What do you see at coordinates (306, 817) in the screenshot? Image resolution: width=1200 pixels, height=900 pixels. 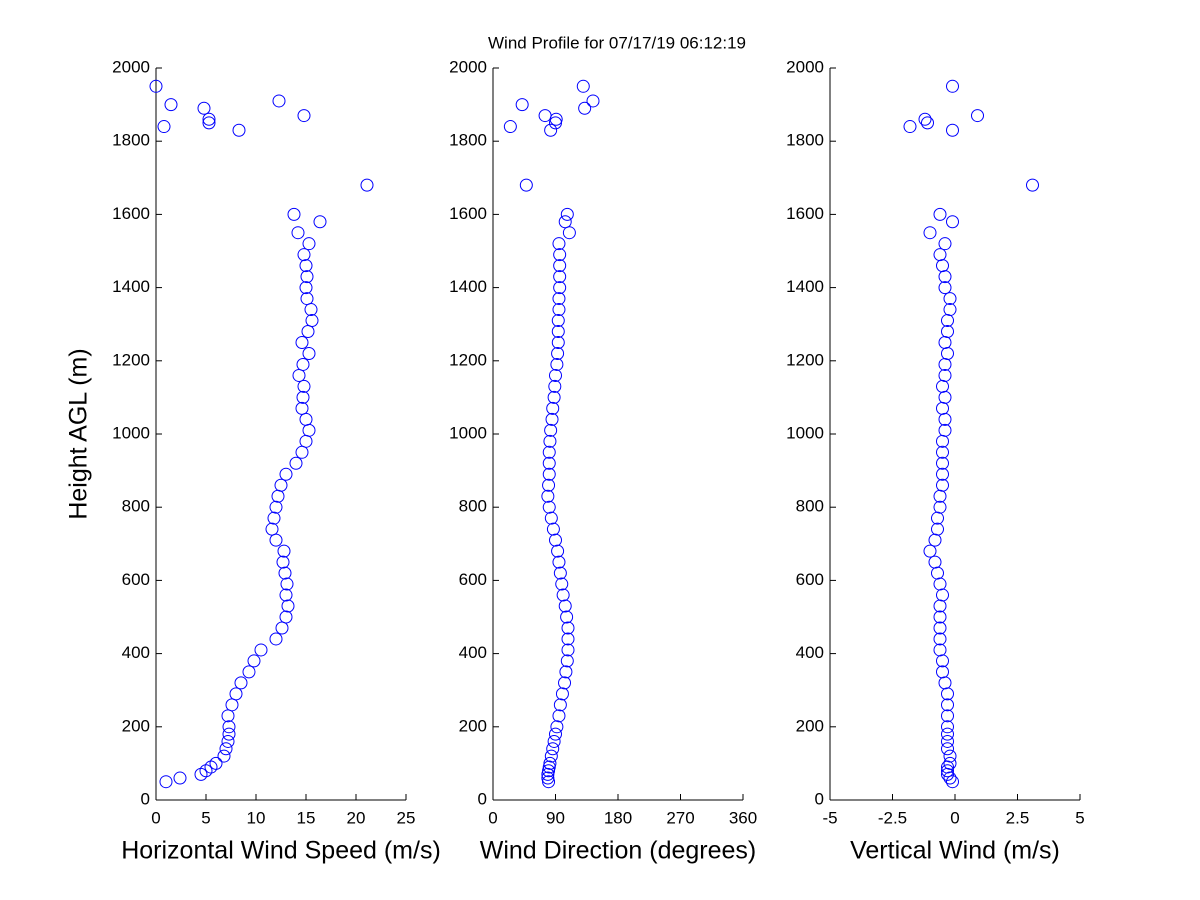 I see `x-tick-label: 15` at bounding box center [306, 817].